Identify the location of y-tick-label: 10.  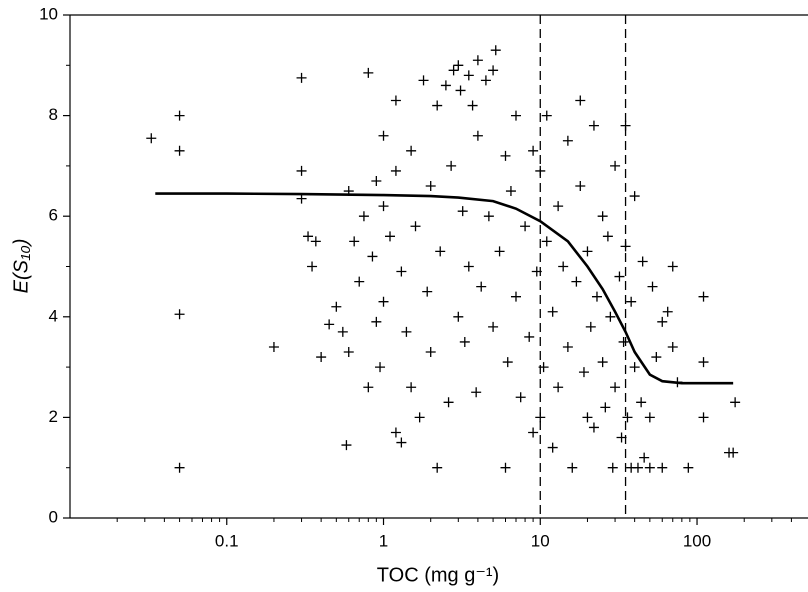
(48, 13).